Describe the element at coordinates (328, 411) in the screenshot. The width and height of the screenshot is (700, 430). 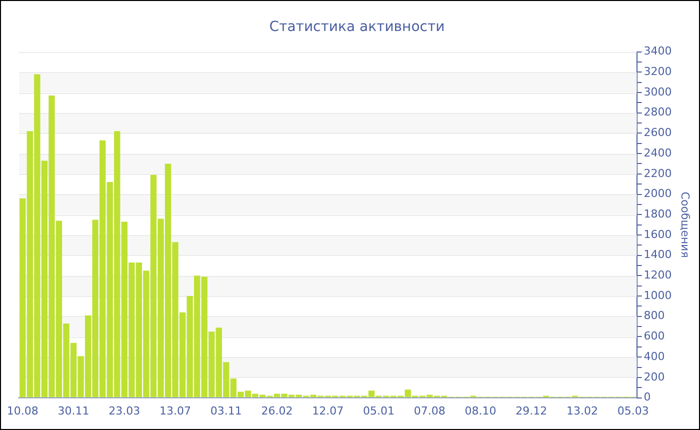
I see `x-tick-label: 12.07` at that location.